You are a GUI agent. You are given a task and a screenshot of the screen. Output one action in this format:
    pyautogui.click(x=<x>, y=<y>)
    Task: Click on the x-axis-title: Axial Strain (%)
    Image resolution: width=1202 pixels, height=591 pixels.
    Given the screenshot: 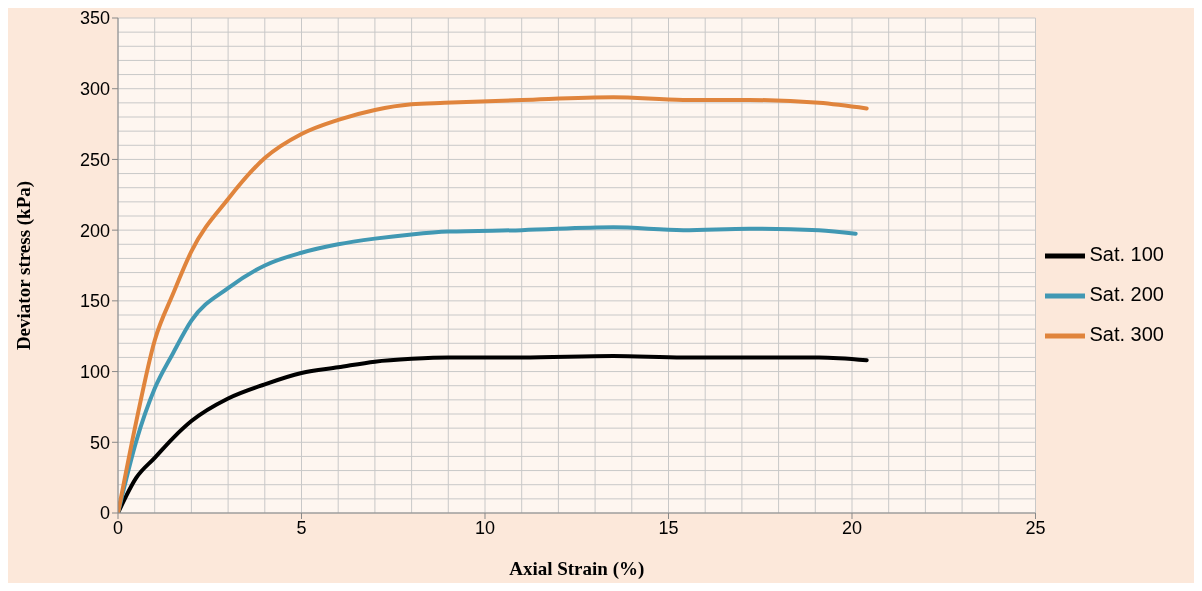 What is the action you would take?
    pyautogui.click(x=577, y=569)
    